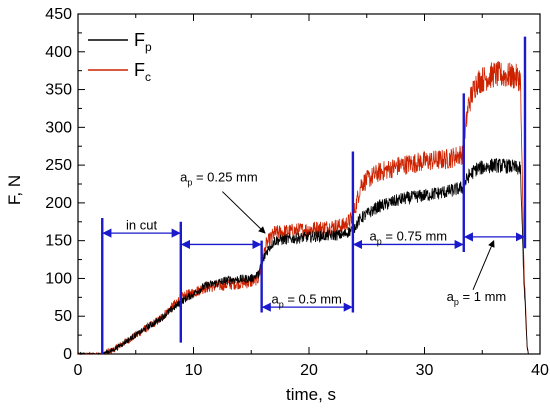 Image resolution: width=550 pixels, height=410 pixels. I want to click on y-tick-label: 400, so click(58, 52).